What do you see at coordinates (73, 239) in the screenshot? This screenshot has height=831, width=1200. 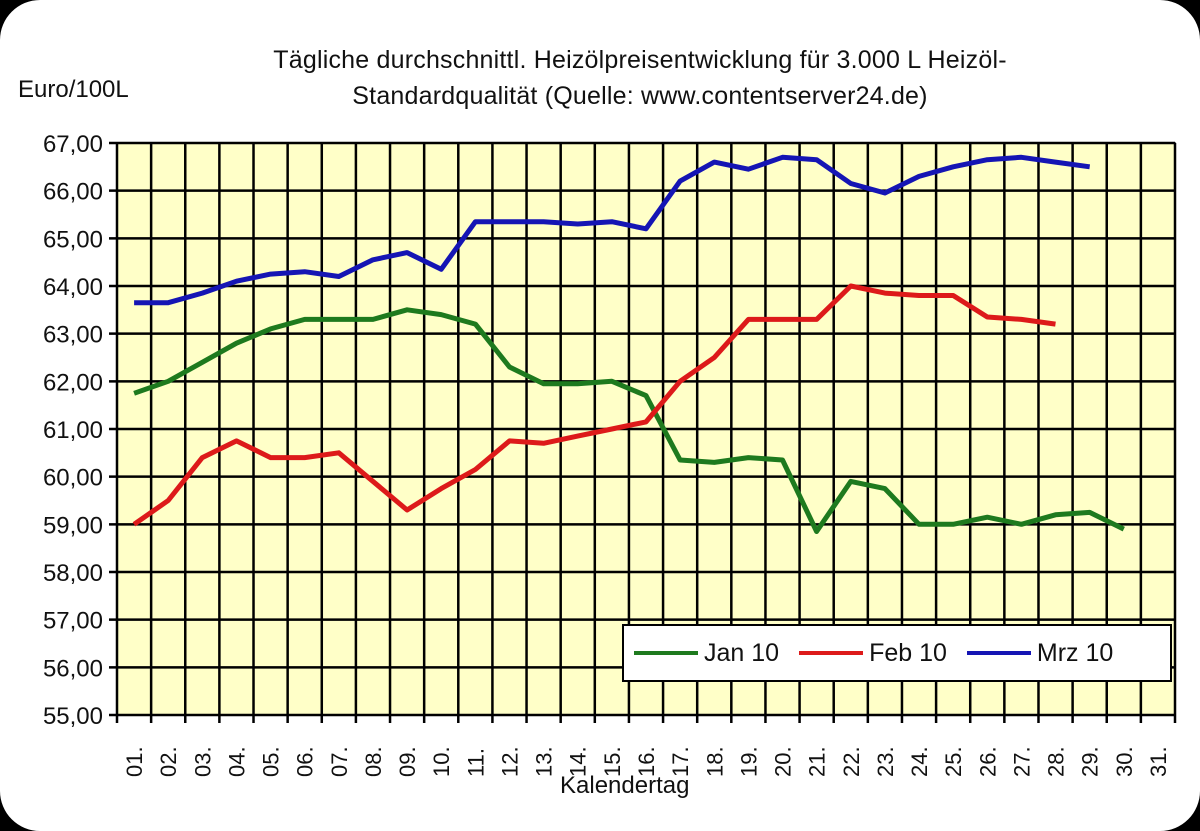 I see `y-tick-label: 65,00` at bounding box center [73, 239].